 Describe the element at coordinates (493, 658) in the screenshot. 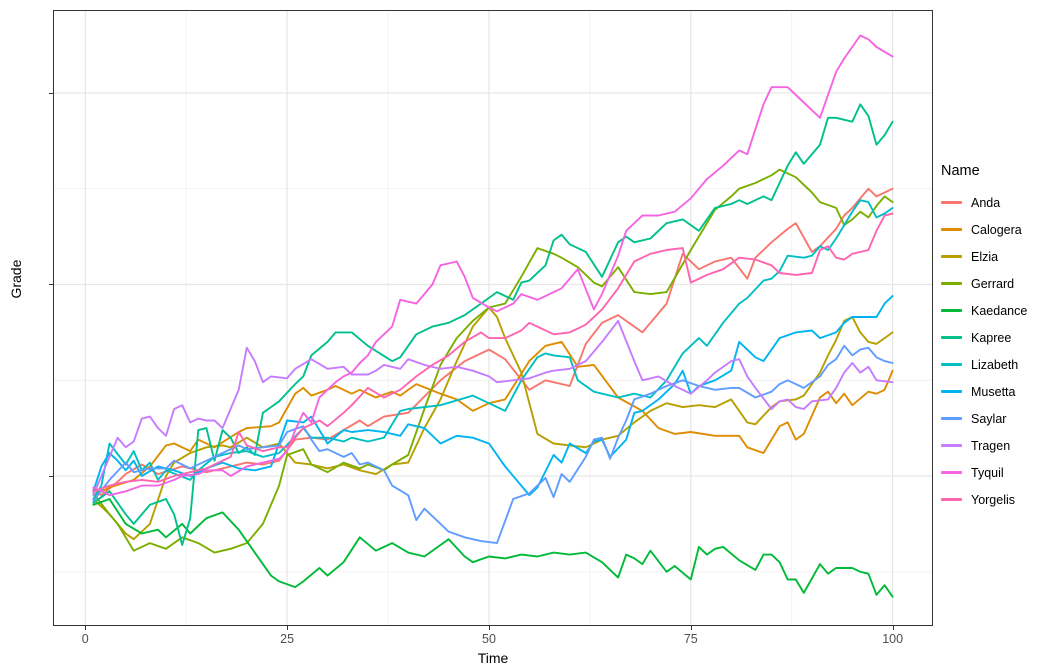

I see `x-axis-title: Time` at that location.